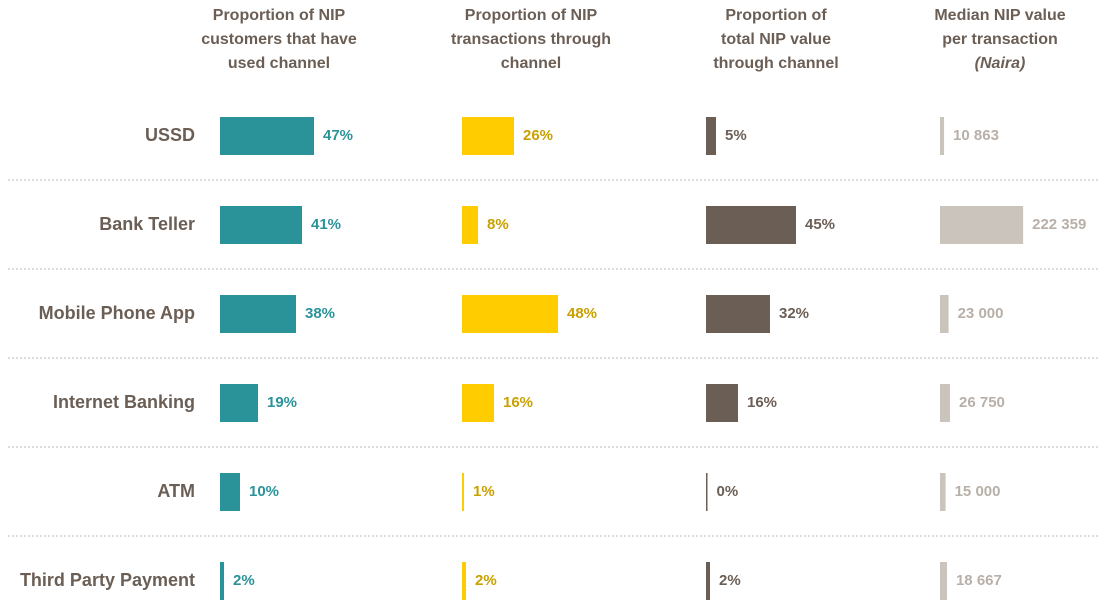 This screenshot has width=1101, height=600. Describe the element at coordinates (176, 491) in the screenshot. I see `category-label: ATM` at that location.